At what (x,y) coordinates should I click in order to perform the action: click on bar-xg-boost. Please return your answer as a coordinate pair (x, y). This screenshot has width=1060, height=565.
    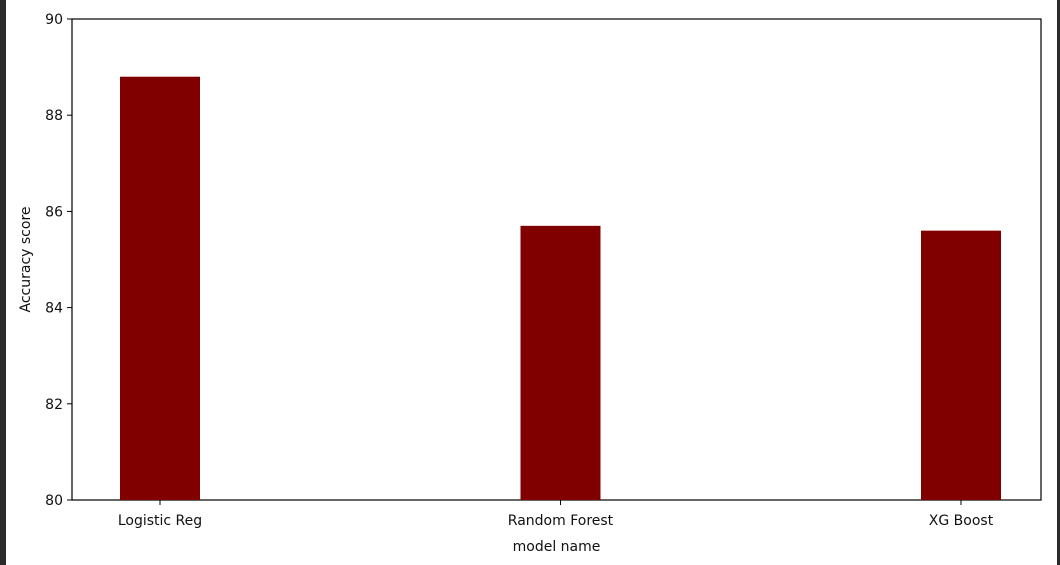
    Looking at the image, I should click on (961, 365).